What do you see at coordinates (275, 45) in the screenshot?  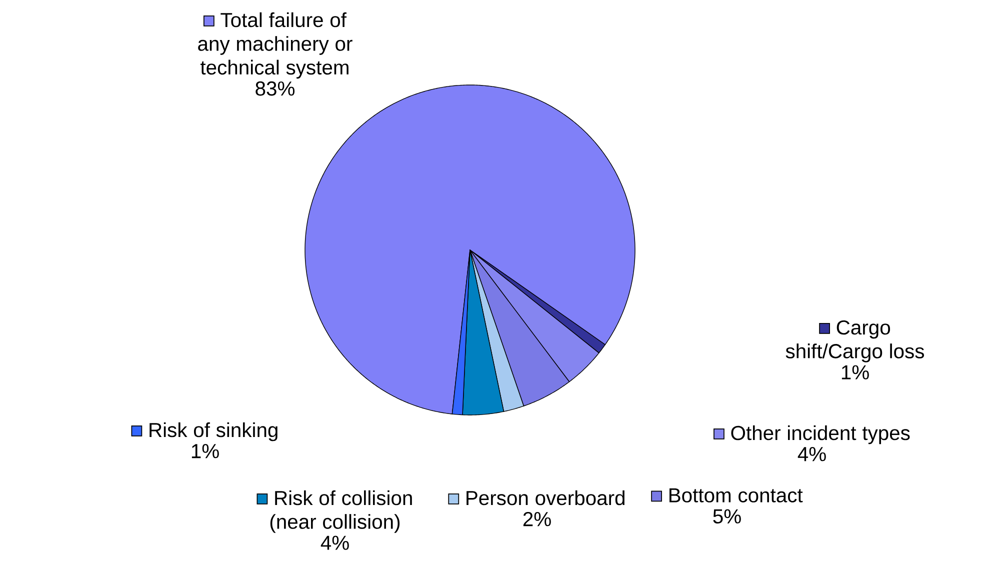 I see `legend-label: Total failure of any machinery or technical system` at bounding box center [275, 45].